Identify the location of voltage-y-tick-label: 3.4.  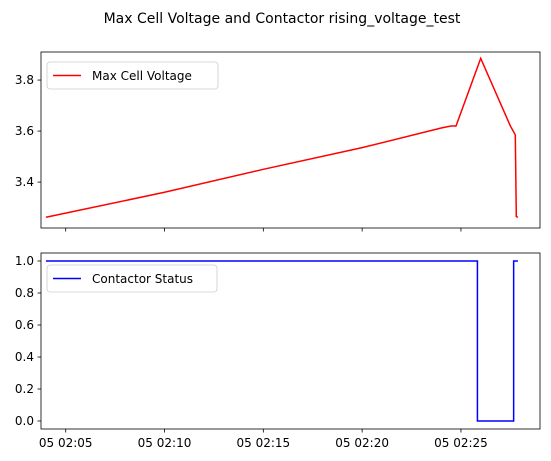
(24, 182).